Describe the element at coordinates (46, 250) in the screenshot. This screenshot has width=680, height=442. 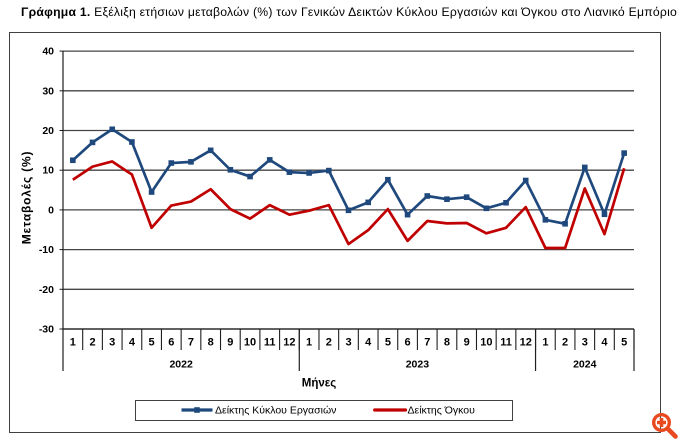
I see `svg-text: -10` at that location.